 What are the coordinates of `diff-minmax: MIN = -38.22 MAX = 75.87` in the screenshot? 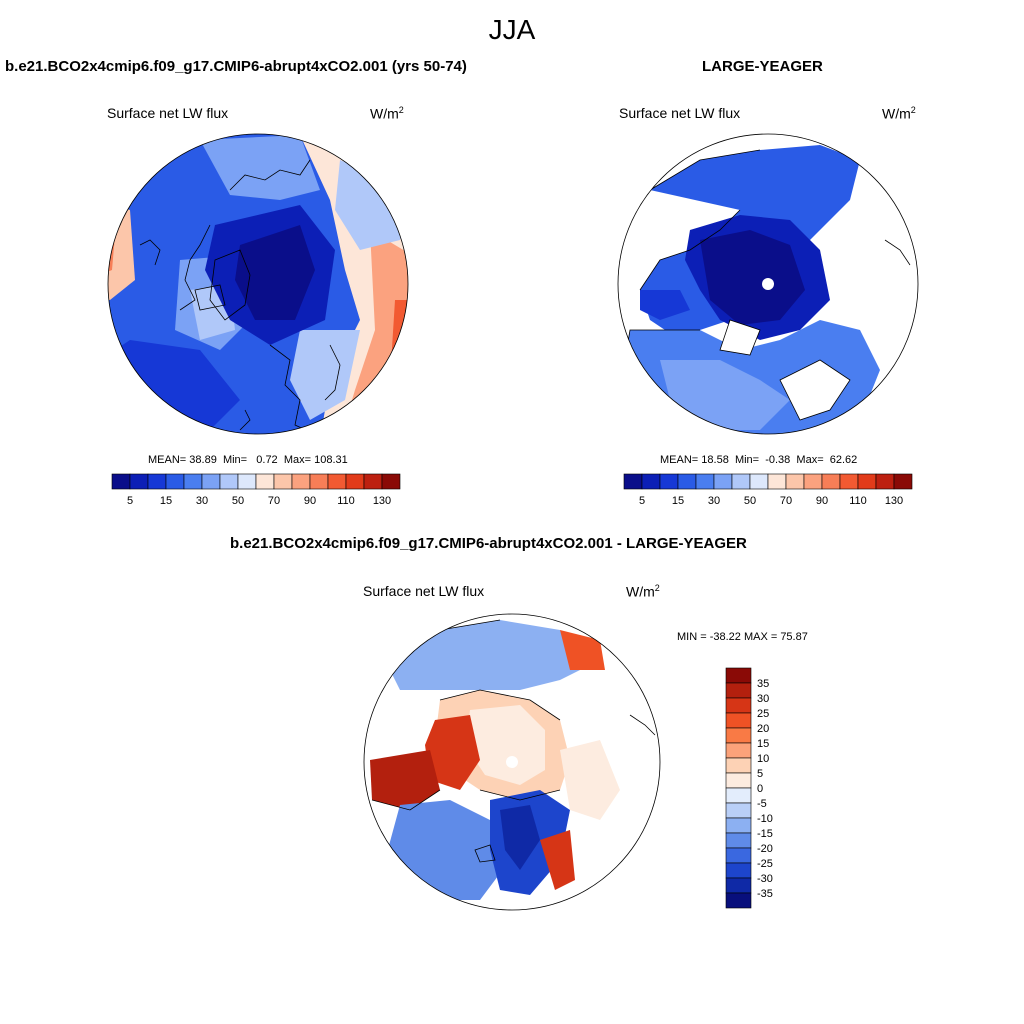 It's located at (742, 637).